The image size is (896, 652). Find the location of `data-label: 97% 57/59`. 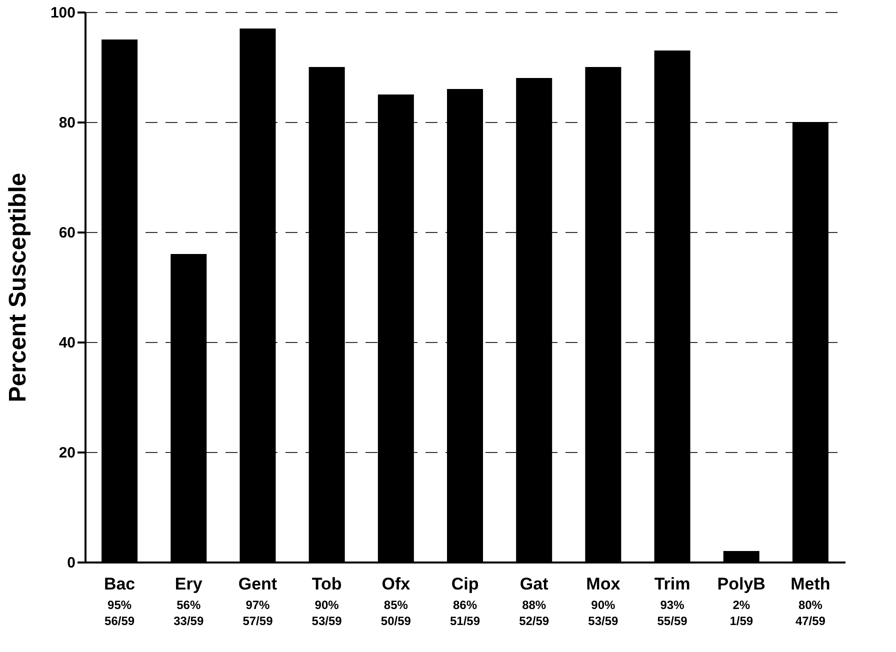

data-label: 97% 57/59 is located at coordinates (258, 613).